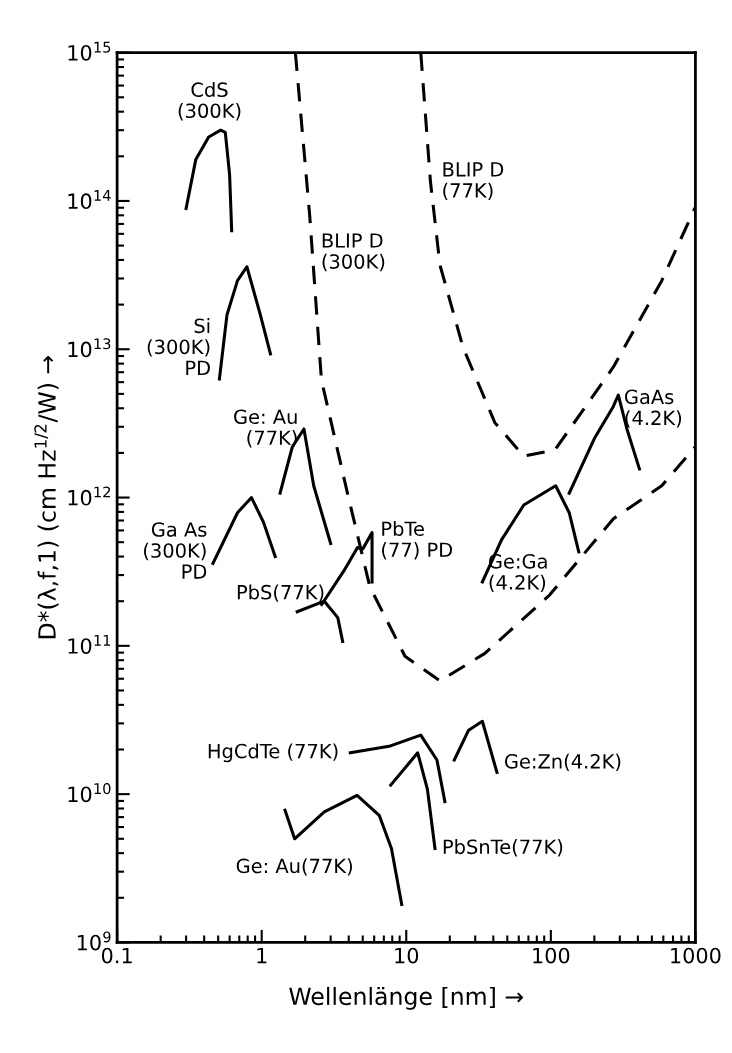 This screenshot has height=1053, width=732. What do you see at coordinates (503, 848) in the screenshot?
I see `annotation: PbSnTe(77K)` at bounding box center [503, 848].